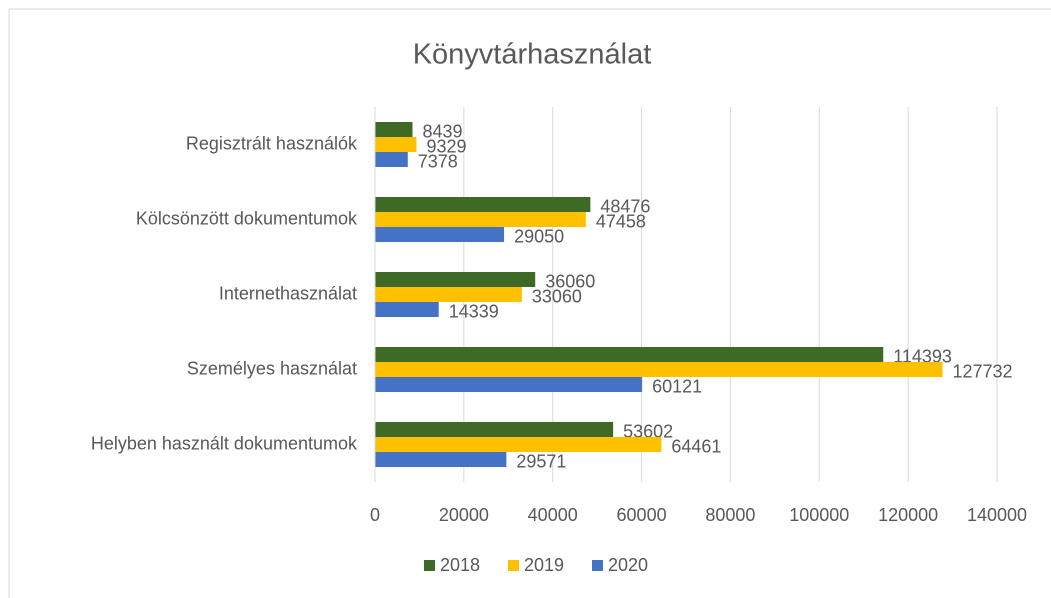 Image resolution: width=1051 pixels, height=598 pixels. I want to click on data-label: 9329, so click(446, 146).